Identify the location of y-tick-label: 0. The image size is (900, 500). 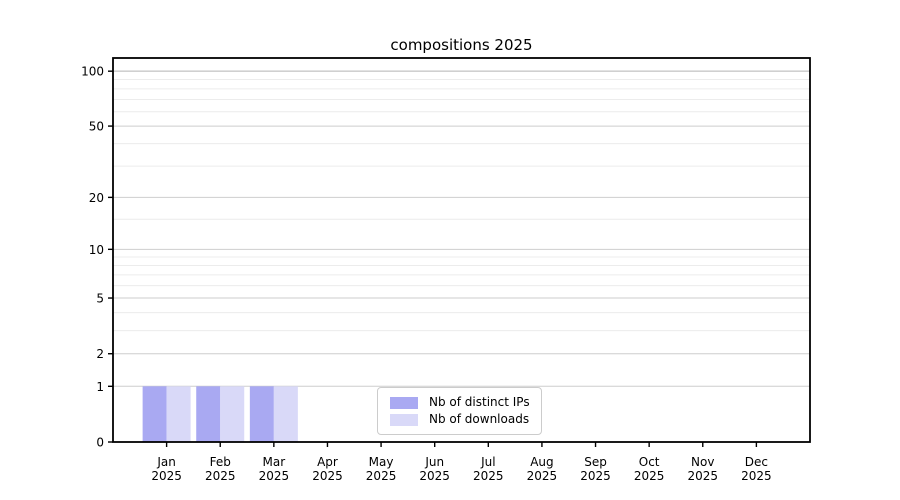
(100, 443).